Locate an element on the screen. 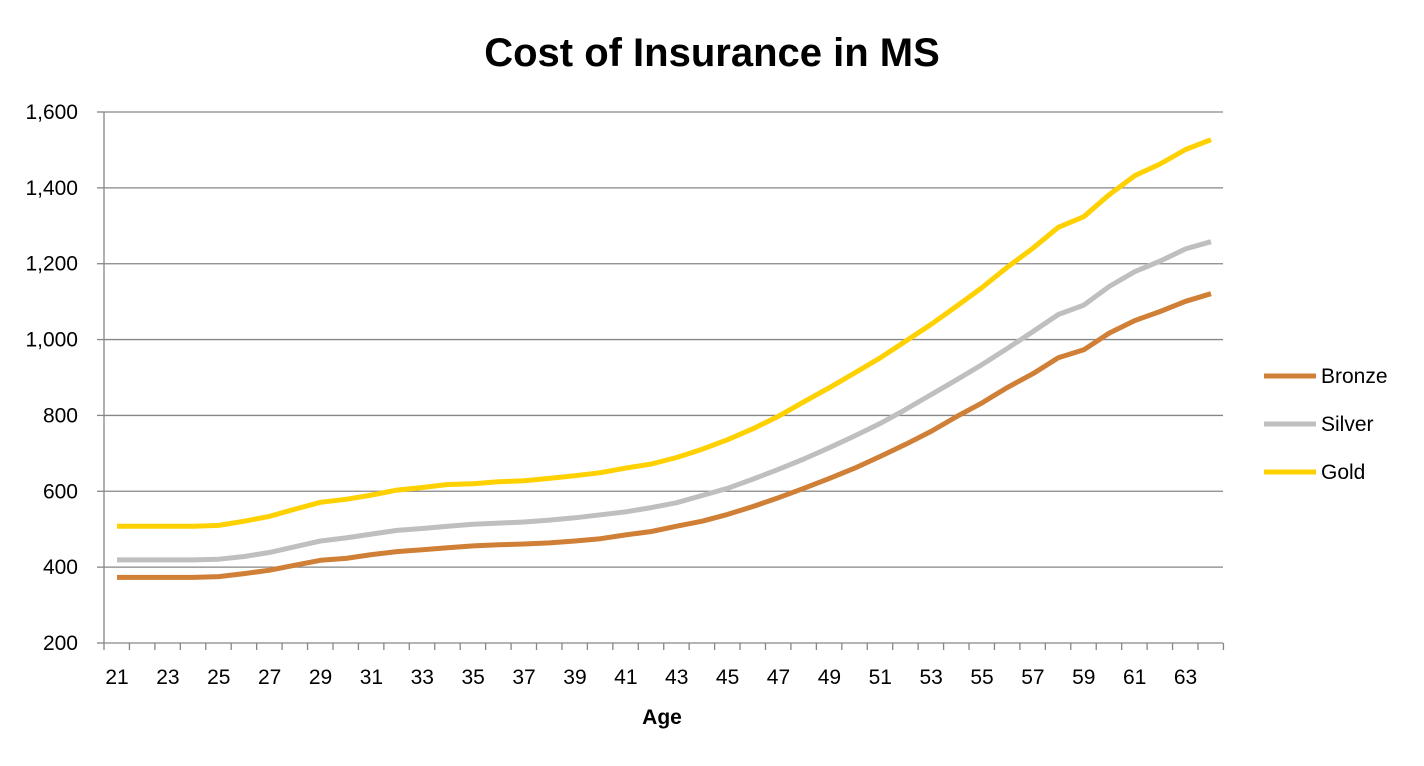 The image size is (1424, 766). x-tick-label-39: 39 is located at coordinates (574, 677).